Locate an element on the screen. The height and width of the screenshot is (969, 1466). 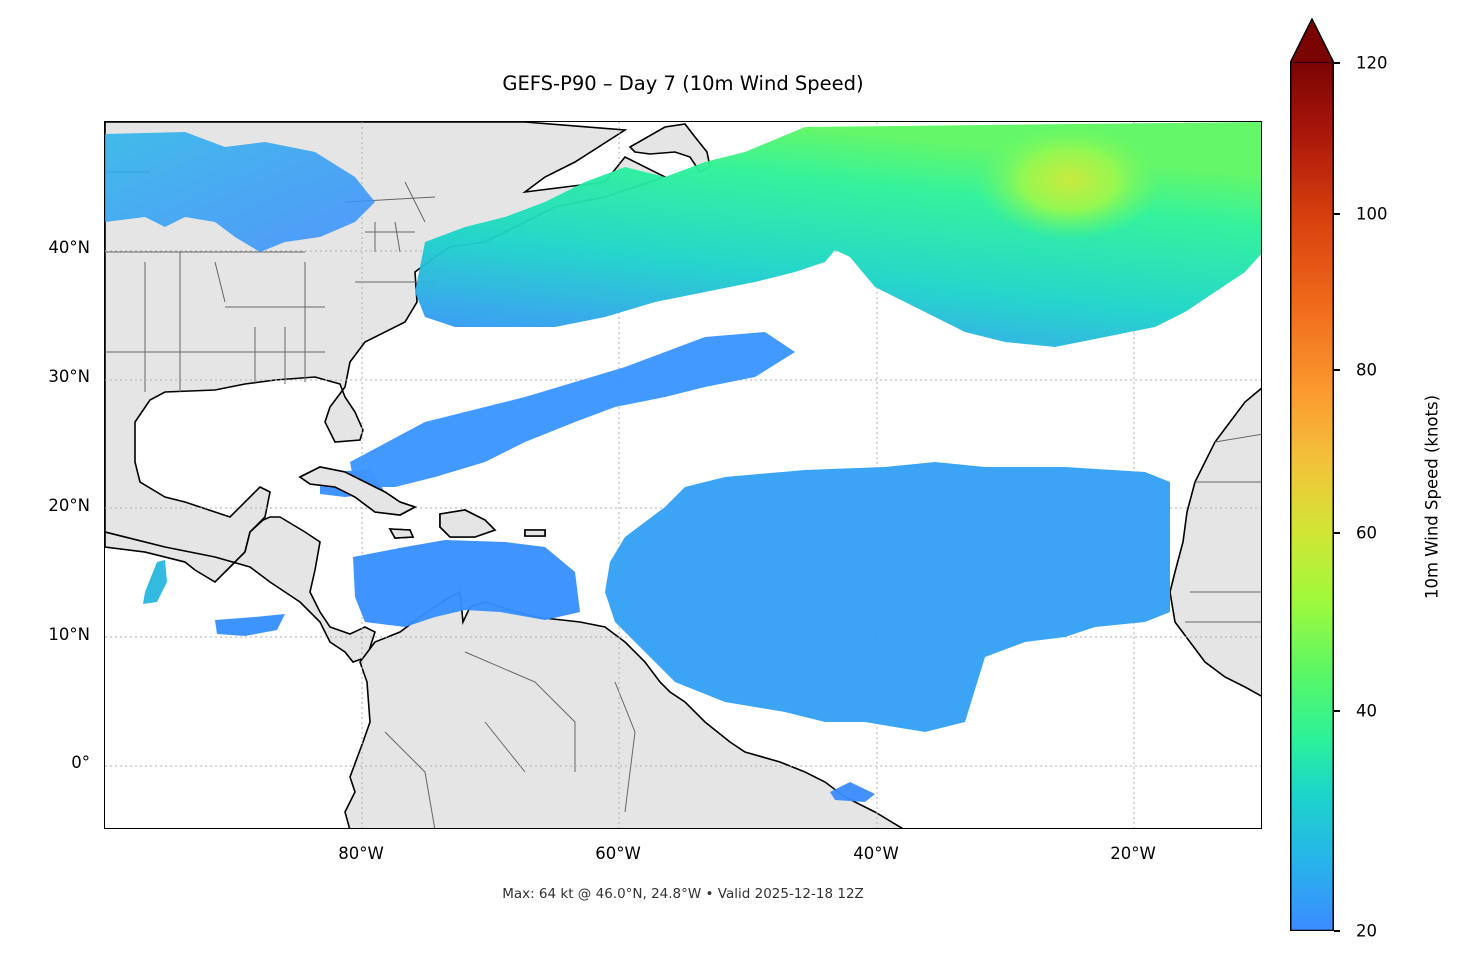
colorbar-title: 10m Wind Speed (knots) is located at coordinates (1432, 497).